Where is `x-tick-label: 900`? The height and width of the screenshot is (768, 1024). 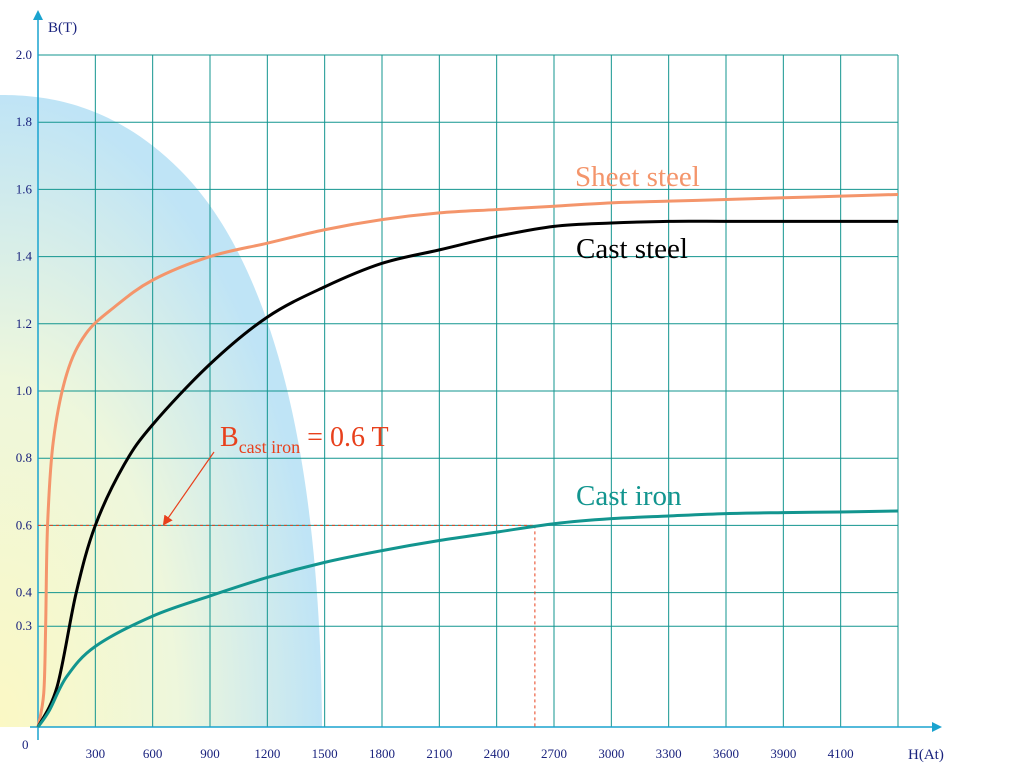 x-tick-label: 900 is located at coordinates (210, 753).